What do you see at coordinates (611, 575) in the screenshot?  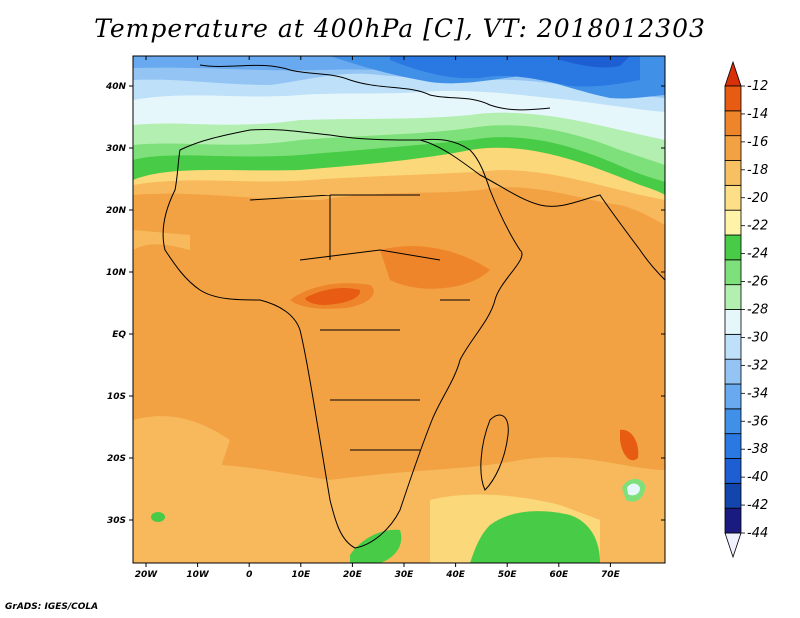 I see `lon-tick-label: 70E` at bounding box center [611, 575].